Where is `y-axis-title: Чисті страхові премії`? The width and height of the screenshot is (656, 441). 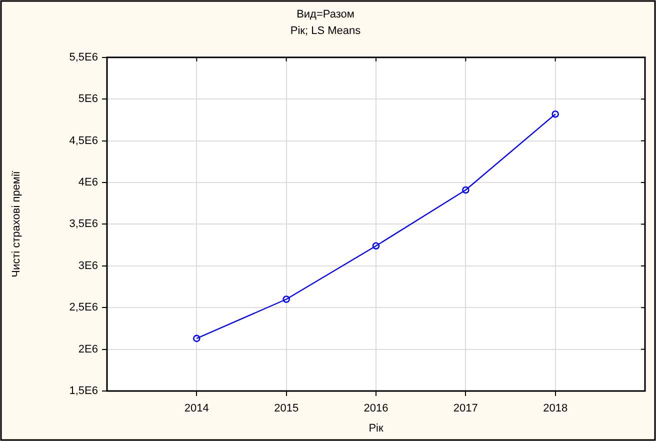 y-axis-title: Чисті страхові премії is located at coordinates (16, 224).